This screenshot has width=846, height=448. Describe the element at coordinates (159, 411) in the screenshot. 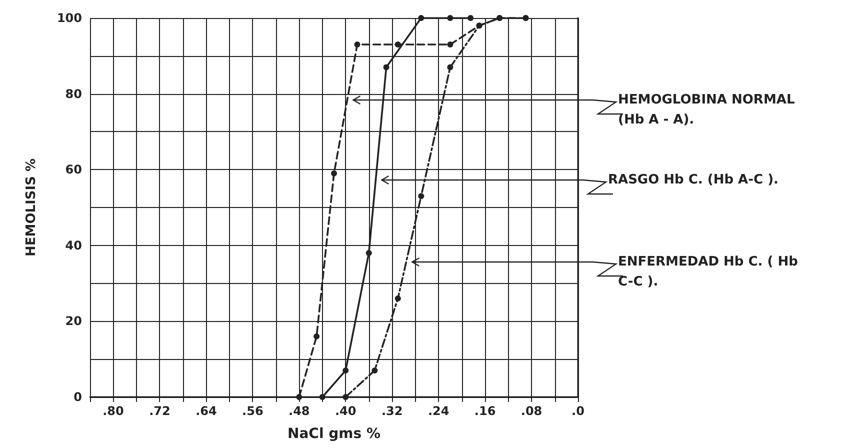

I see `x-tick-label: .72` at that location.